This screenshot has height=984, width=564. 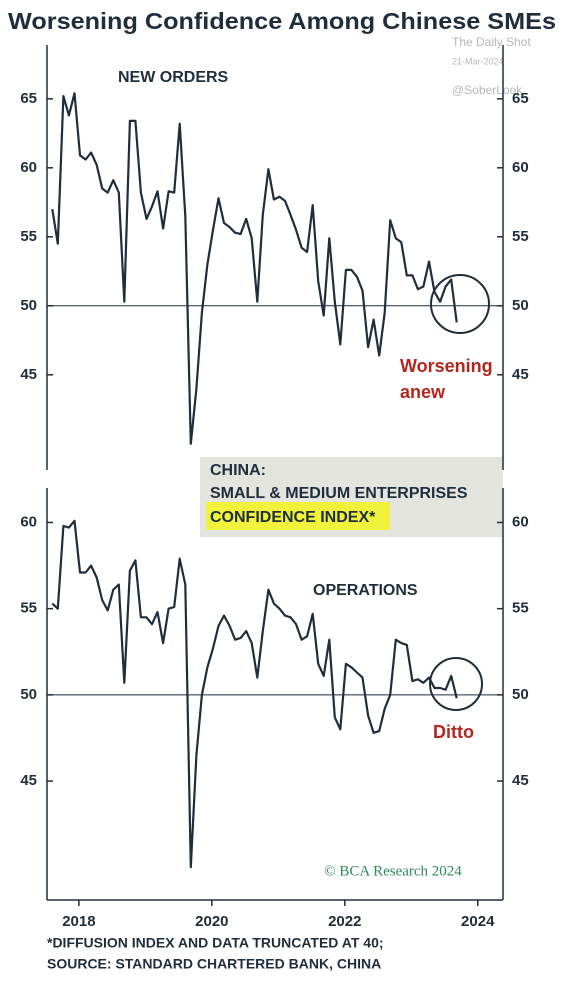 I want to click on x-tick-label: 2022, so click(x=344, y=921).